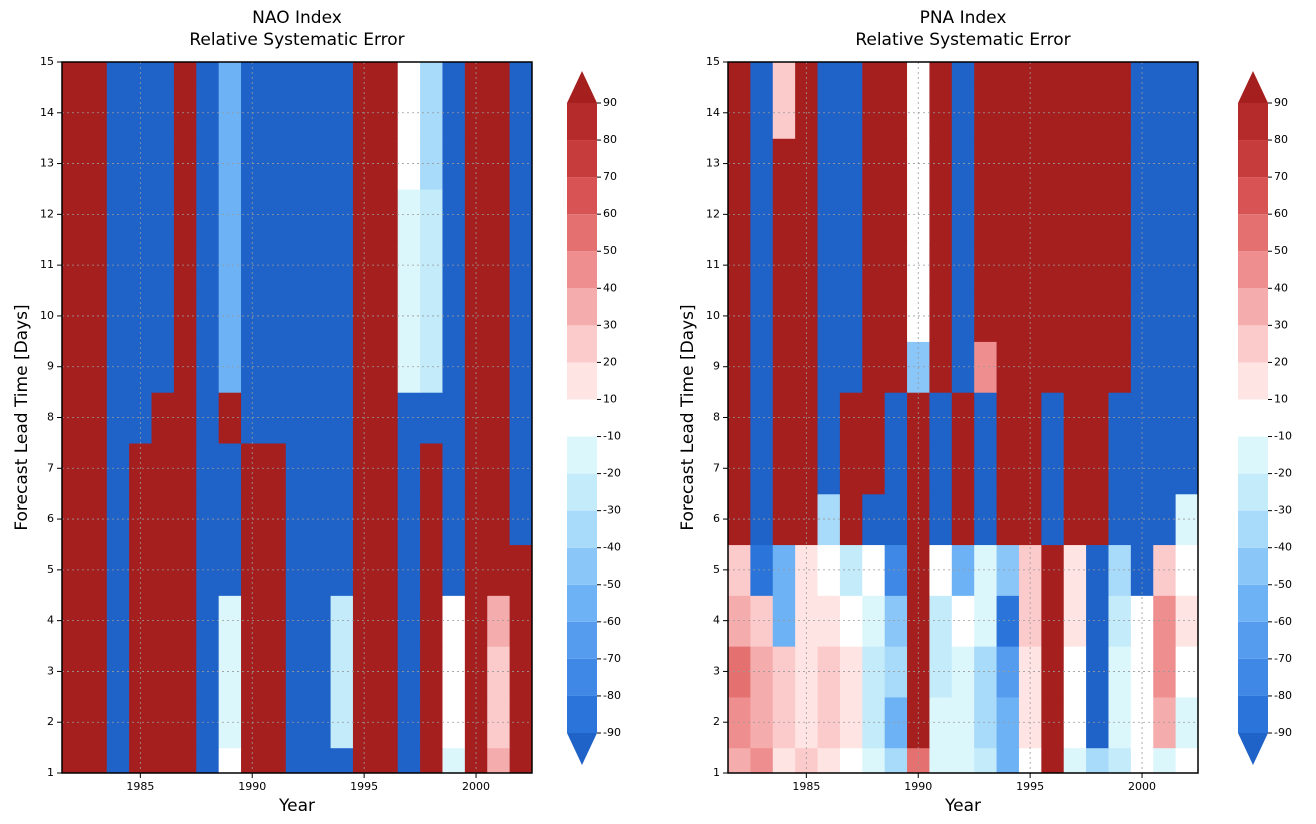  Describe the element at coordinates (1283, 473) in the screenshot. I see `colorbar-label: -20` at that location.